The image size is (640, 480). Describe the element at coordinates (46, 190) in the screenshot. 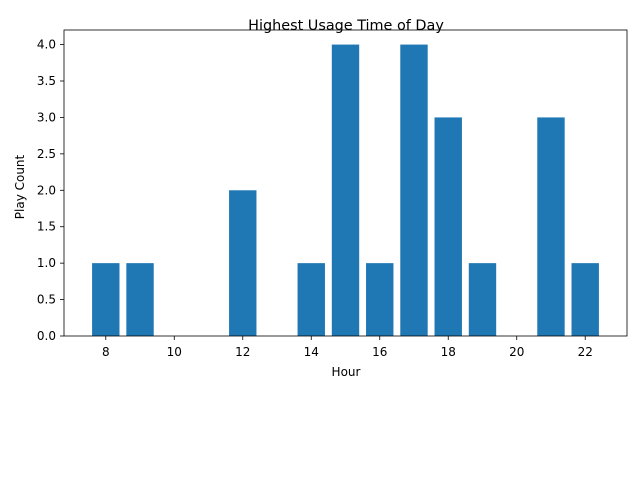

I see `y-tick-label-2-0: 2.0` at that location.